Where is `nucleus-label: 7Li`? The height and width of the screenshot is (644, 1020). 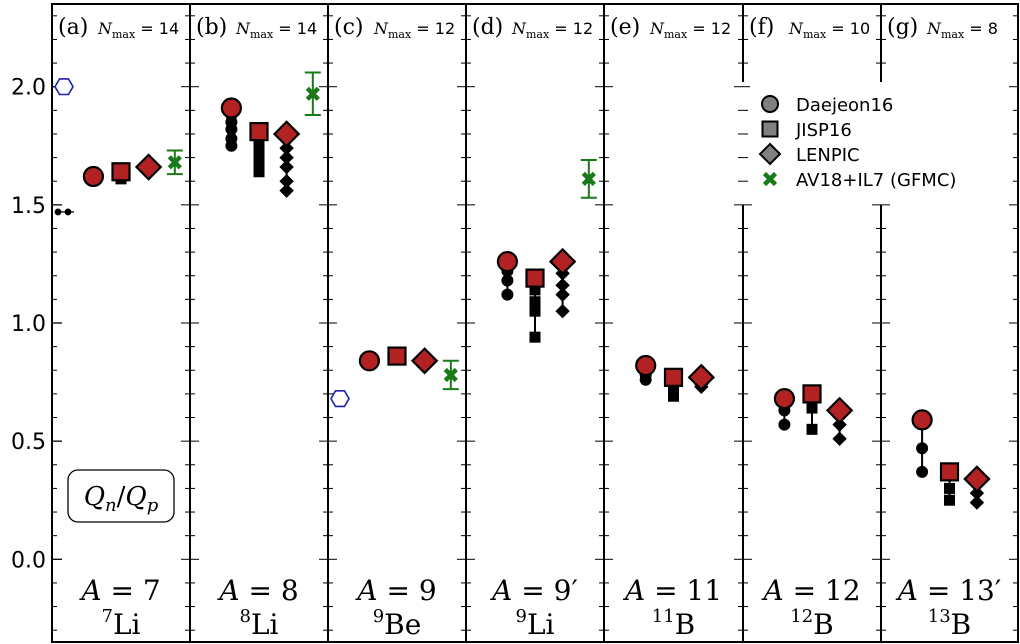
nucleus-label: 7Li is located at coordinates (120, 623).